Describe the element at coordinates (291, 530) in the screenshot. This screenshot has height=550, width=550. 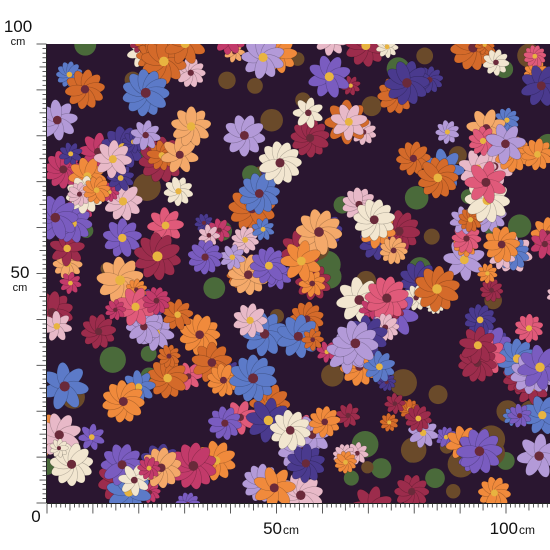
I see `bottom-middle-unit: cm` at that location.